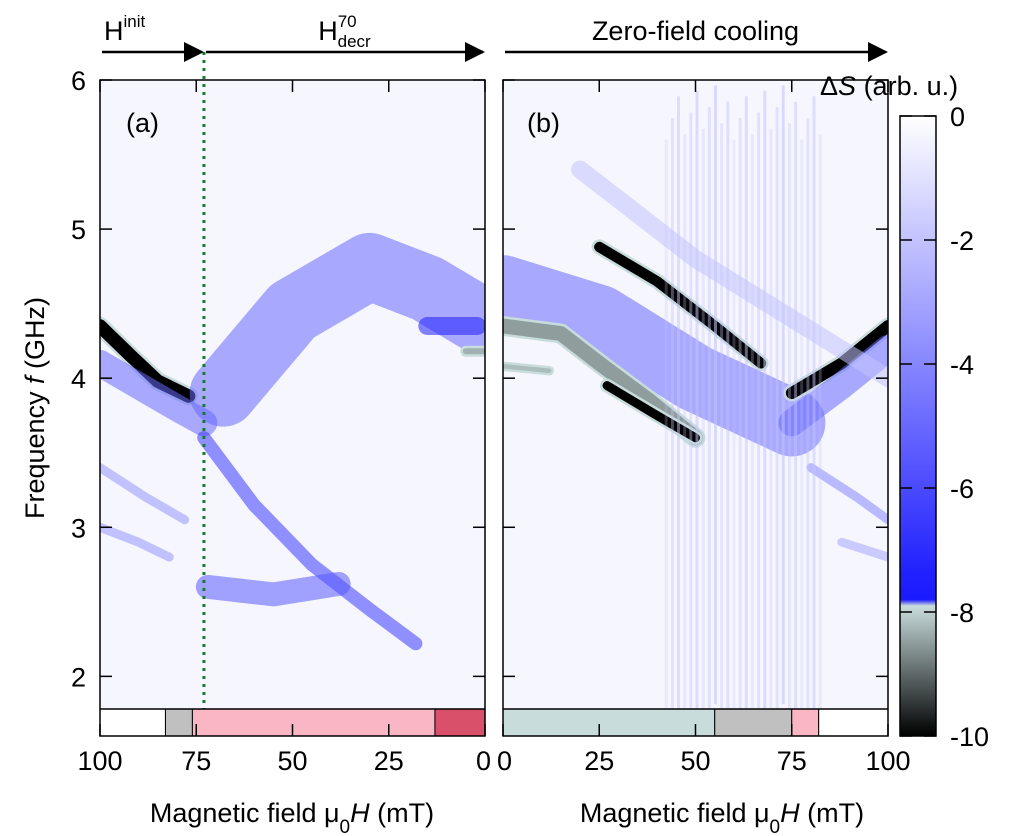  I want to click on regime-label: H70 decr, so click(344, 31).